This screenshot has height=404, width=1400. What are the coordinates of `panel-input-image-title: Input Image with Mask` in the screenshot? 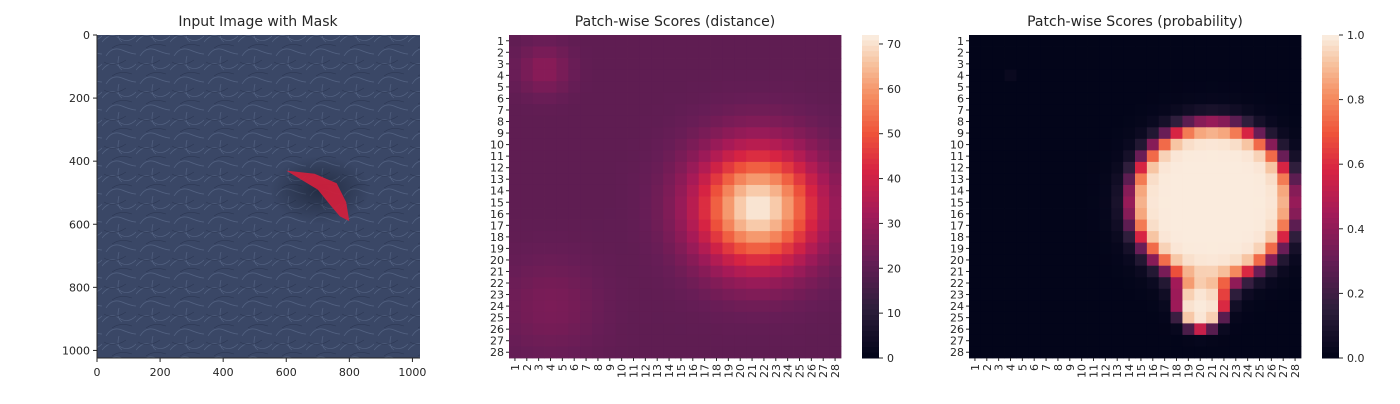 It's located at (258, 22).